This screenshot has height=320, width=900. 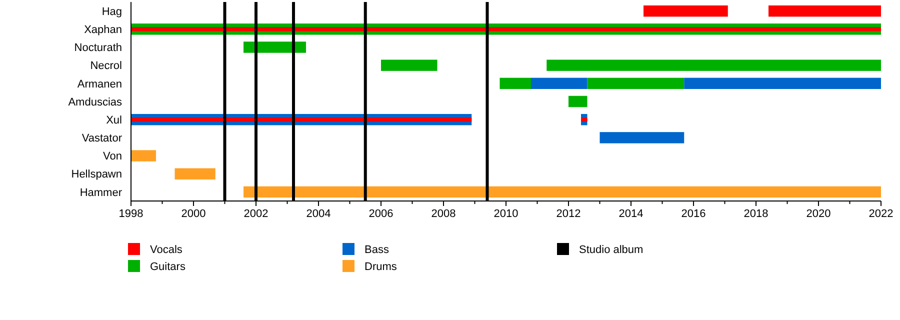 What do you see at coordinates (112, 12) in the screenshot?
I see `y-tick-label: Hag` at bounding box center [112, 12].